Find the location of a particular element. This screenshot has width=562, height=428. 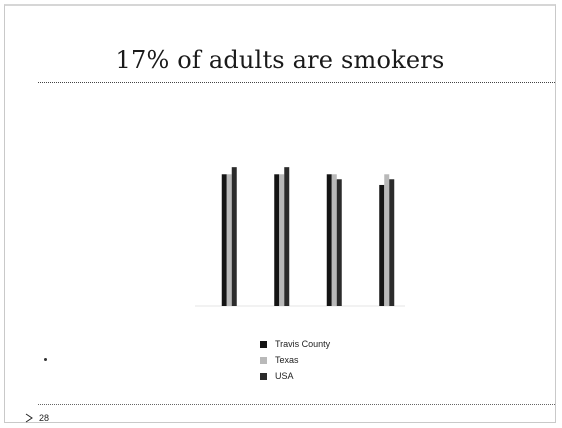

legend-item-usa: USA is located at coordinates (295, 376).